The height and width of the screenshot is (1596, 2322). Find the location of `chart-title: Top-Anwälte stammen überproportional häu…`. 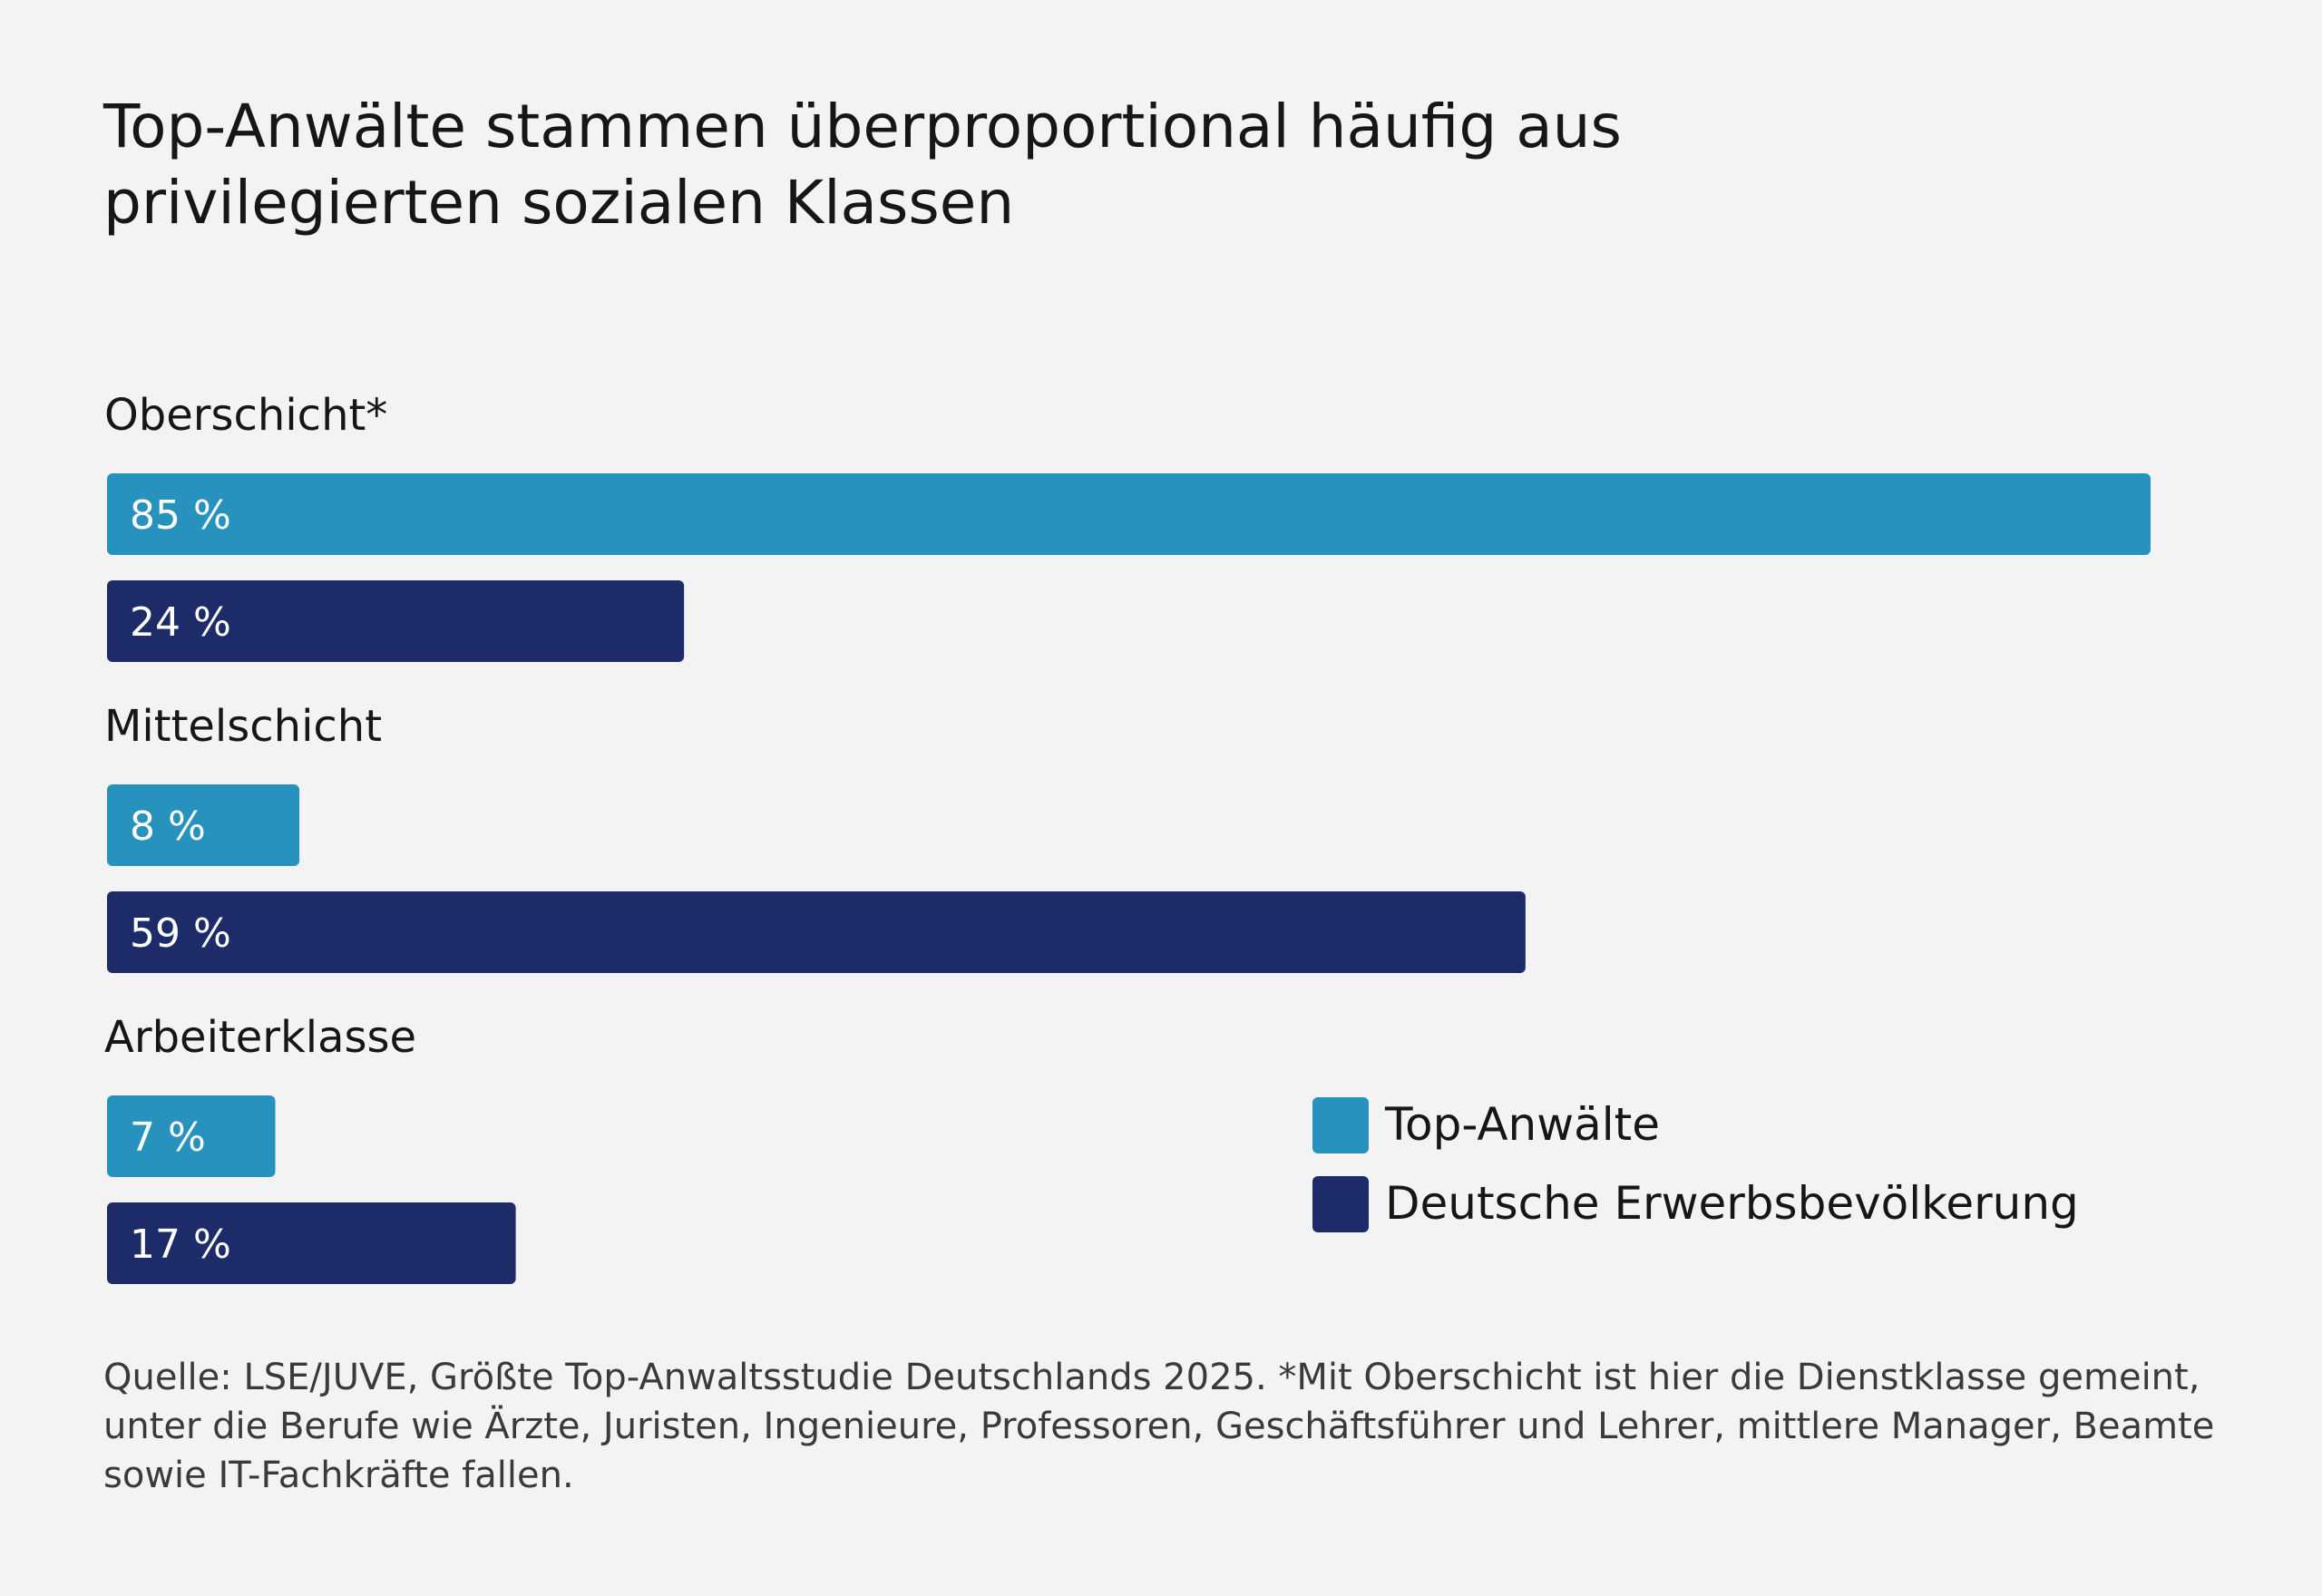

chart-title: Top-Anwälte stammen überproportional häu… is located at coordinates (1010, 165).